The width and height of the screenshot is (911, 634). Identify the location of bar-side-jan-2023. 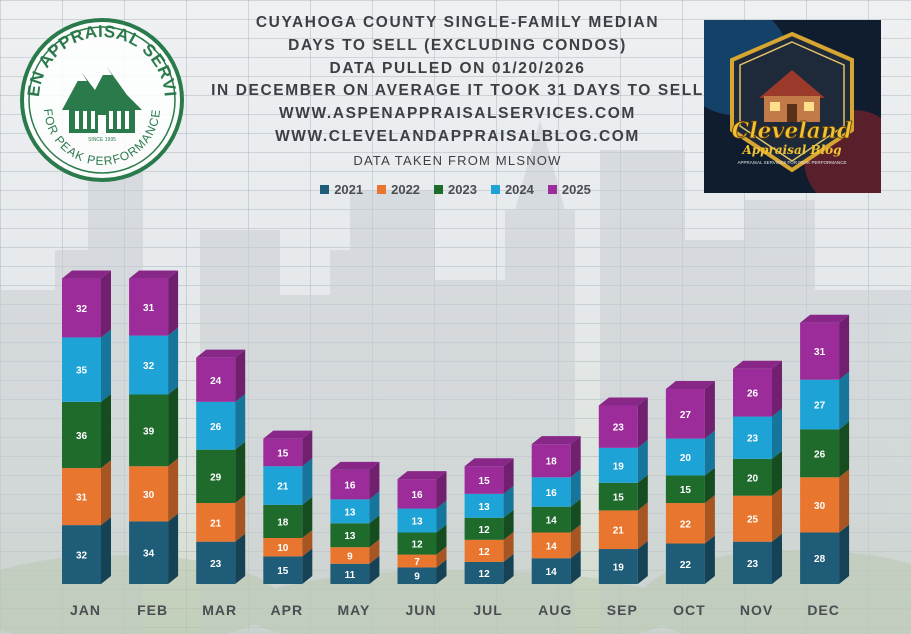
(106, 431).